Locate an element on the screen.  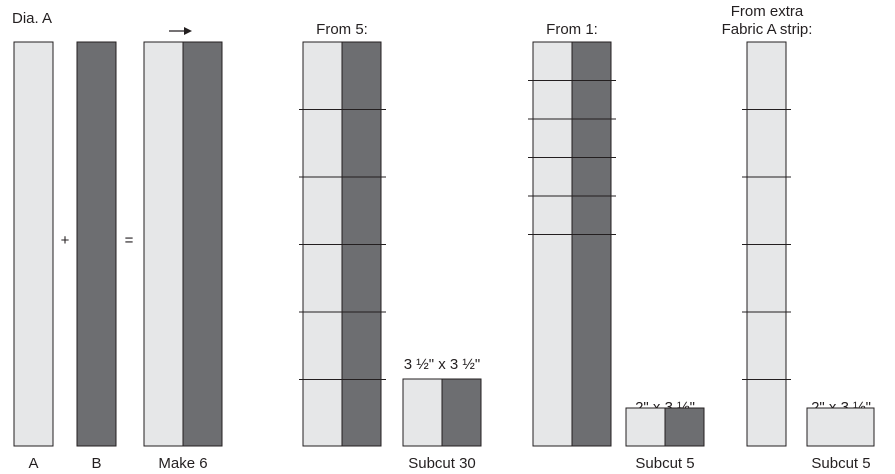
from1-subcut-unit is located at coordinates (665, 427).